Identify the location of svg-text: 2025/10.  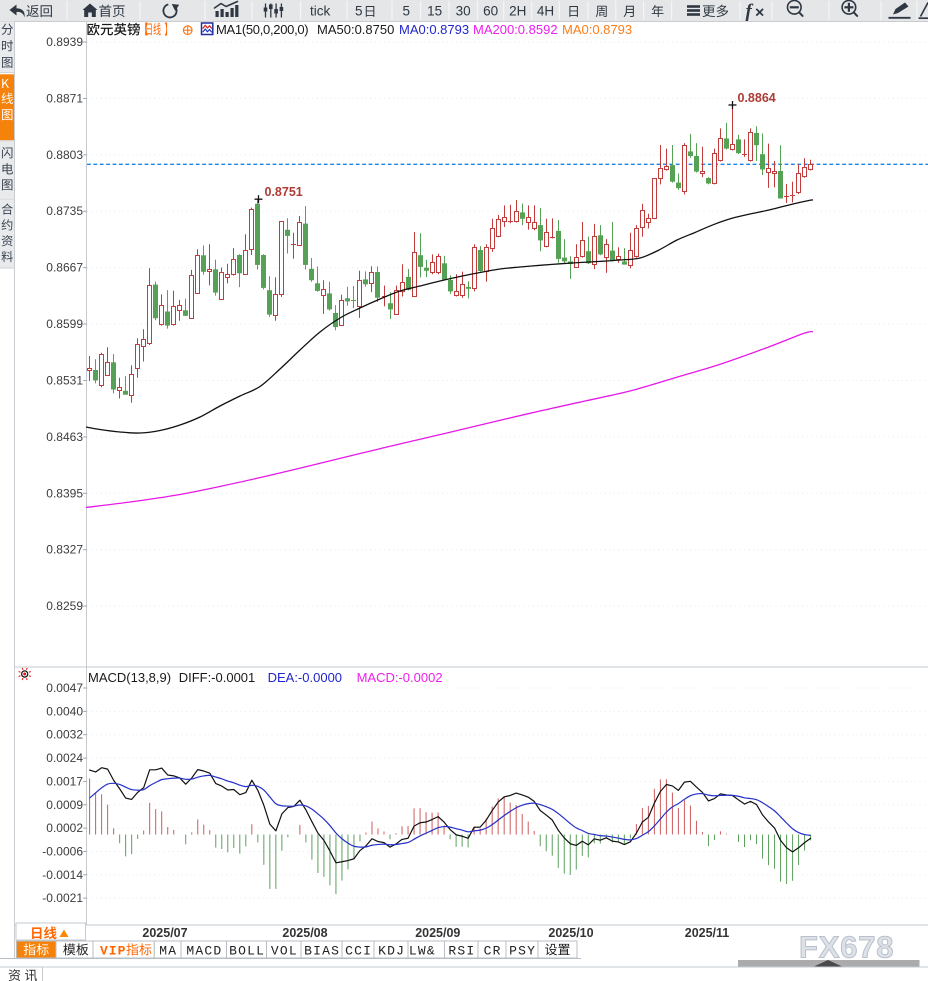
(570, 933).